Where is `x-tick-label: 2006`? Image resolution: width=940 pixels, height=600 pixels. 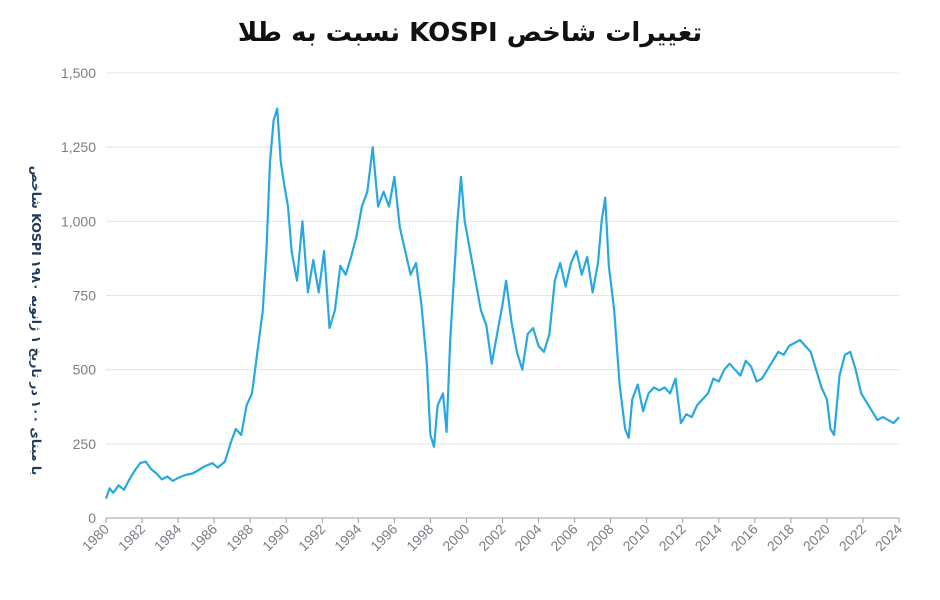
x-tick-label: 2006 is located at coordinates (563, 537).